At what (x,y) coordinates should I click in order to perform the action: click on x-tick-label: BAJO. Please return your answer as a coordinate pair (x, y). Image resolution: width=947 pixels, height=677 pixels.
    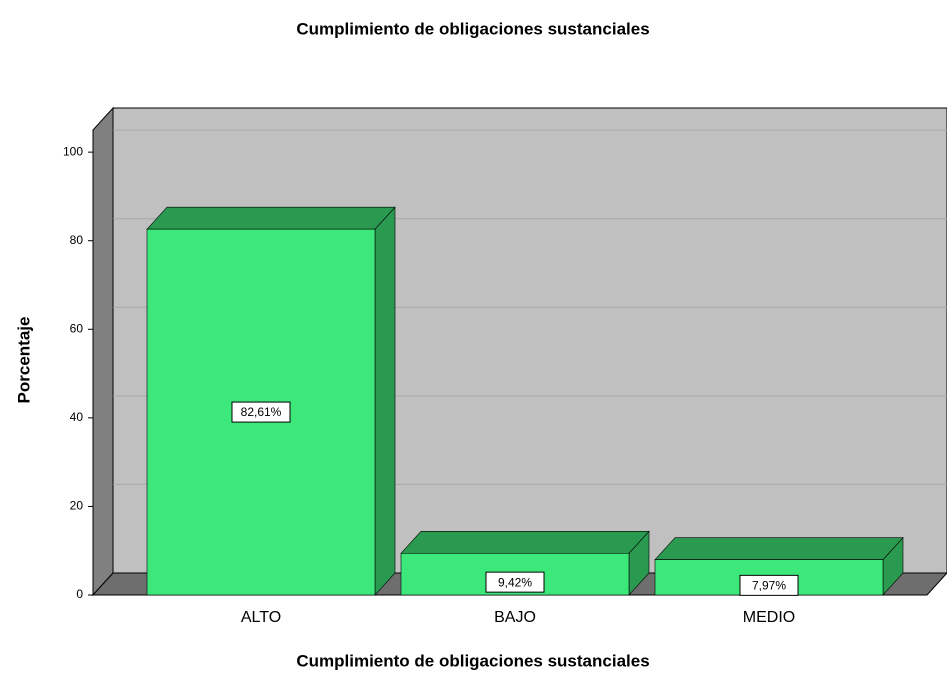
    Looking at the image, I should click on (515, 617).